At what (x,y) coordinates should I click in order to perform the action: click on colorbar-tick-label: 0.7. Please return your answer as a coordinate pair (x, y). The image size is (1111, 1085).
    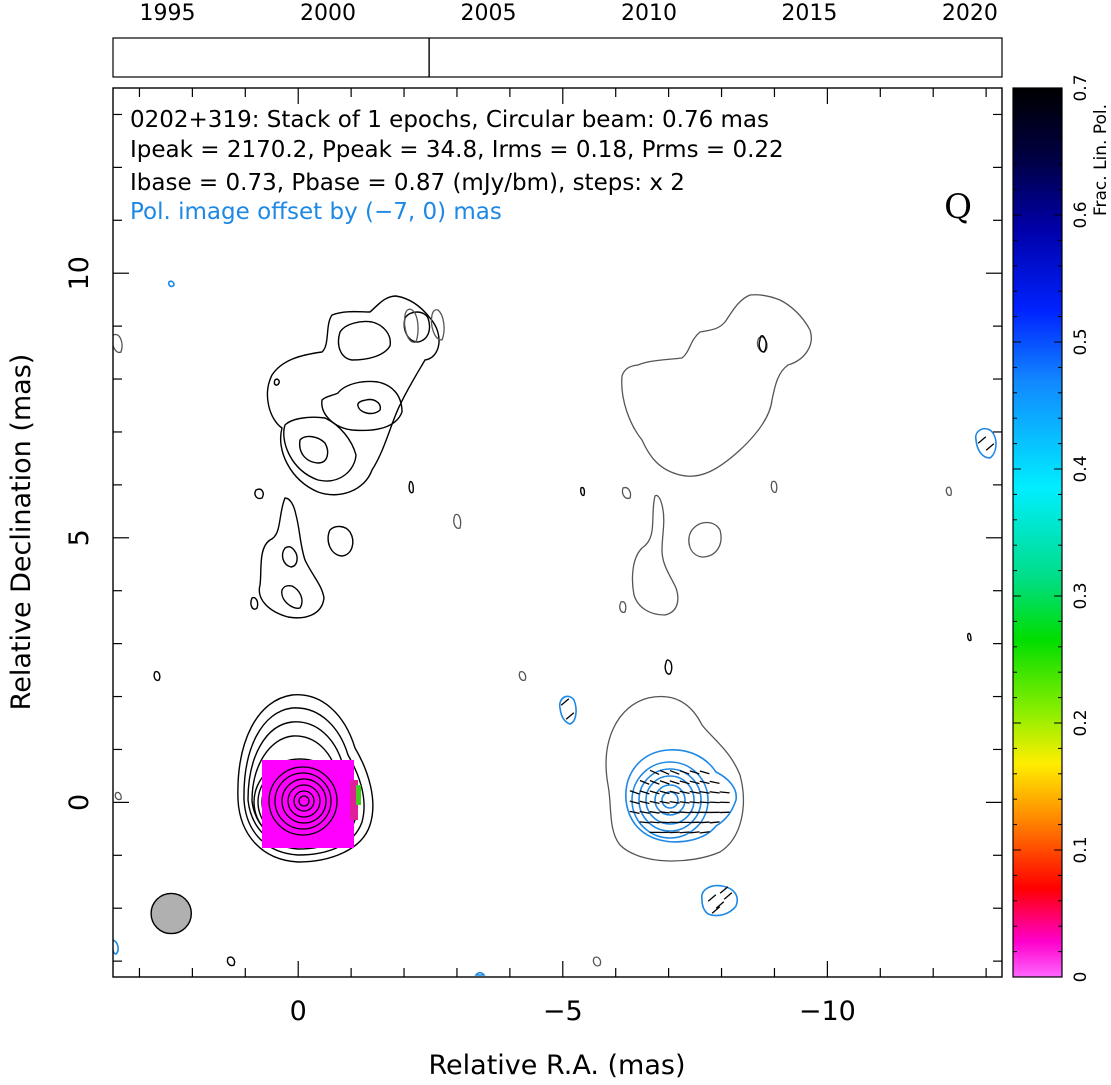
    Looking at the image, I should click on (1081, 87).